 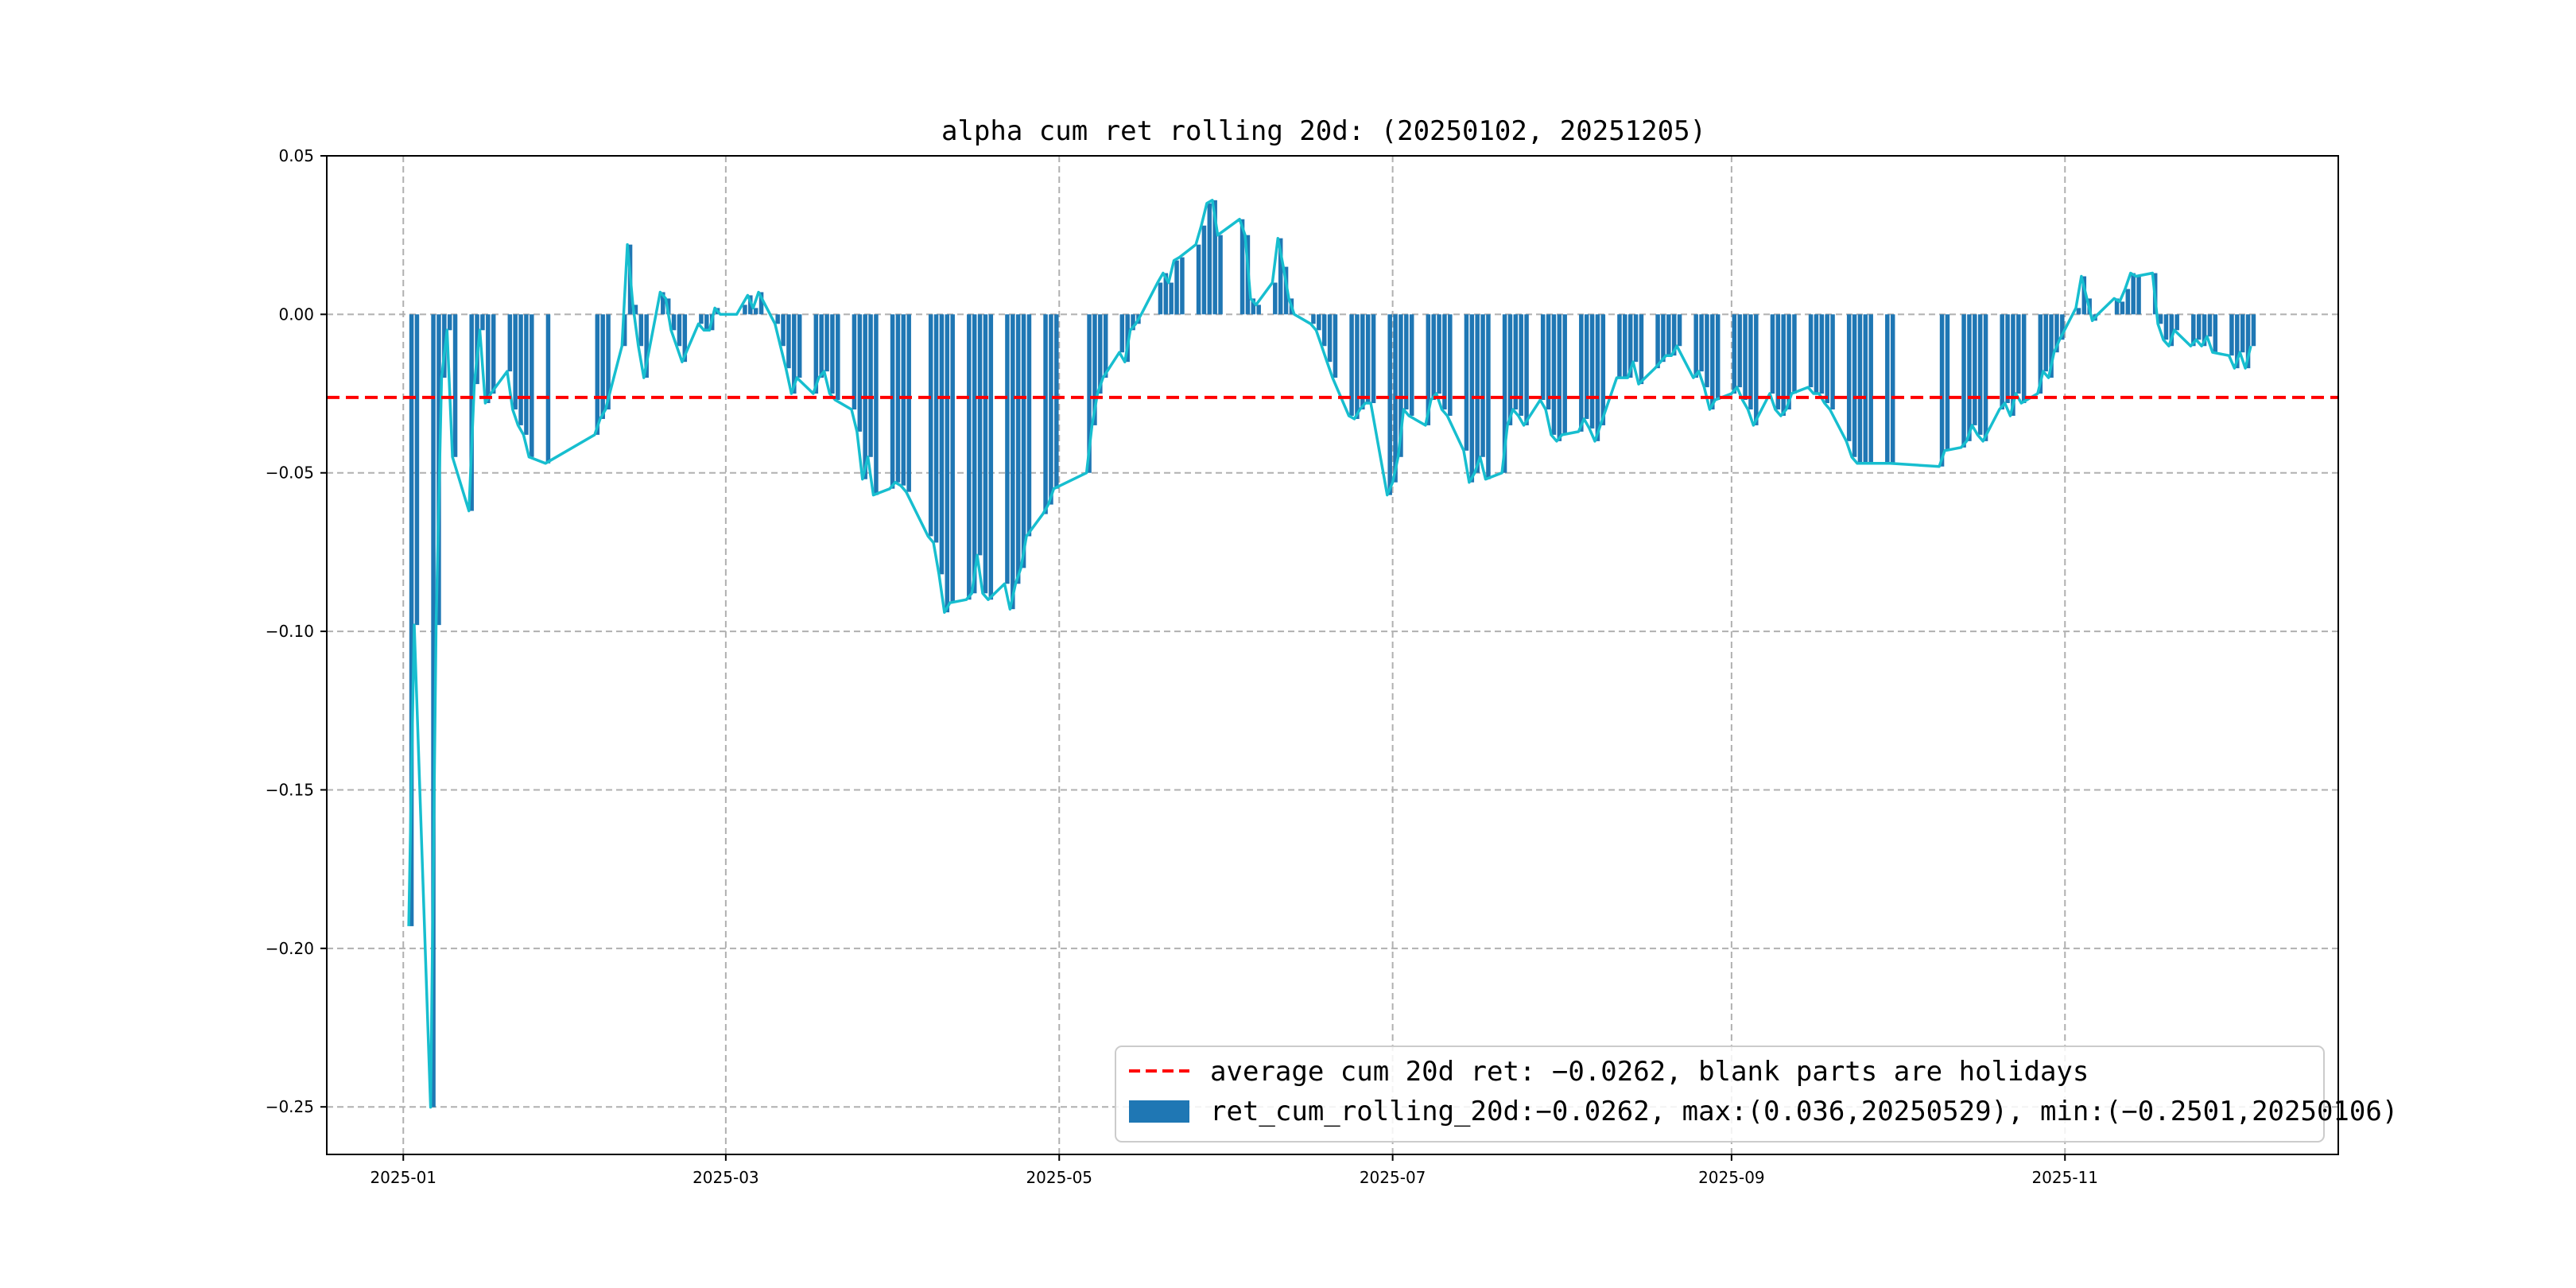 I want to click on x-tick-label: 2025-09, so click(x=1732, y=1177).